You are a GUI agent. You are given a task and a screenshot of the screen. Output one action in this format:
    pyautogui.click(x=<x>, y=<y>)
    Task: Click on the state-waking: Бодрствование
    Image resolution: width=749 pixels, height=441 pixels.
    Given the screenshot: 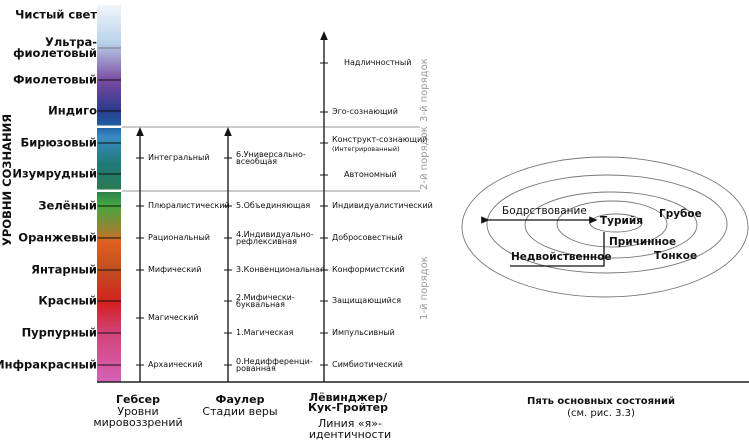 What is the action you would take?
    pyautogui.click(x=544, y=211)
    